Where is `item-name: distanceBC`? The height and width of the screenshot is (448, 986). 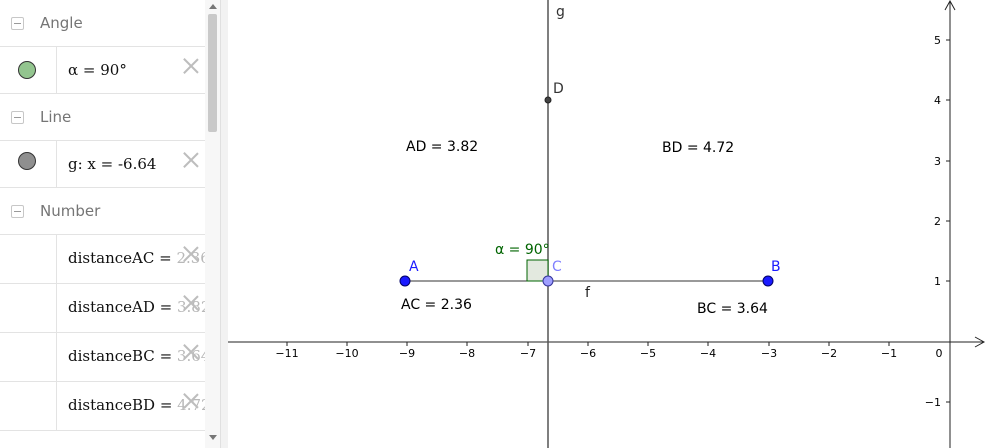
item-name: distanceBC is located at coordinates (111, 356).